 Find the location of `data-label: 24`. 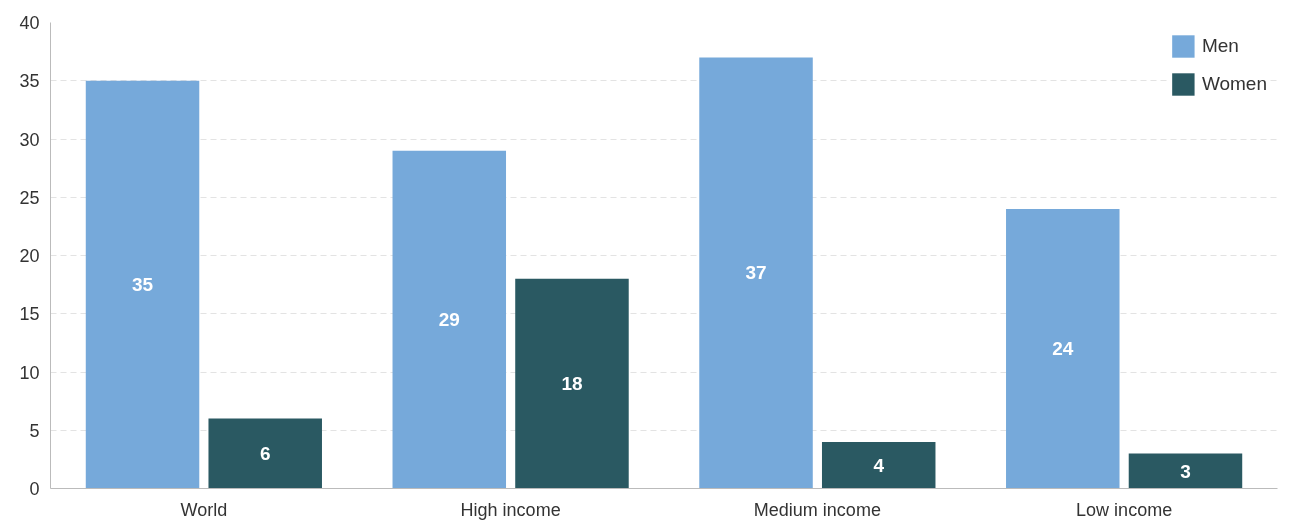

data-label: 24 is located at coordinates (1063, 349).